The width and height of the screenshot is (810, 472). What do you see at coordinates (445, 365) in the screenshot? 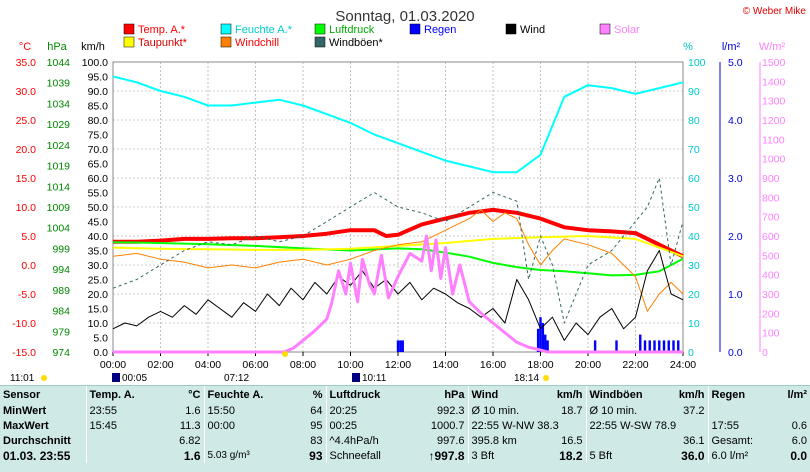
I see `x-tick-label: 14:00` at bounding box center [445, 365].